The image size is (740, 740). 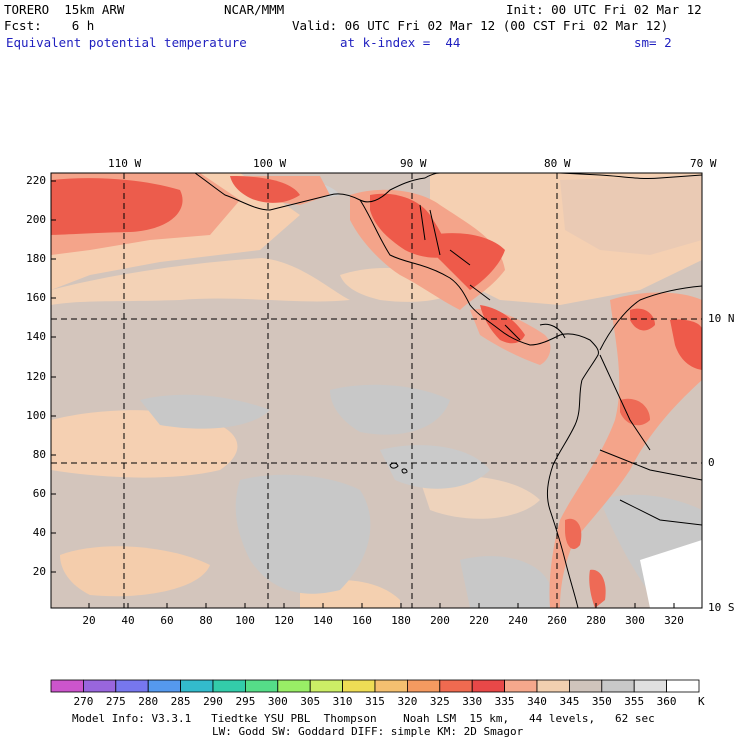 I want to click on lon-label-90w: 90 W, so click(x=413, y=163).